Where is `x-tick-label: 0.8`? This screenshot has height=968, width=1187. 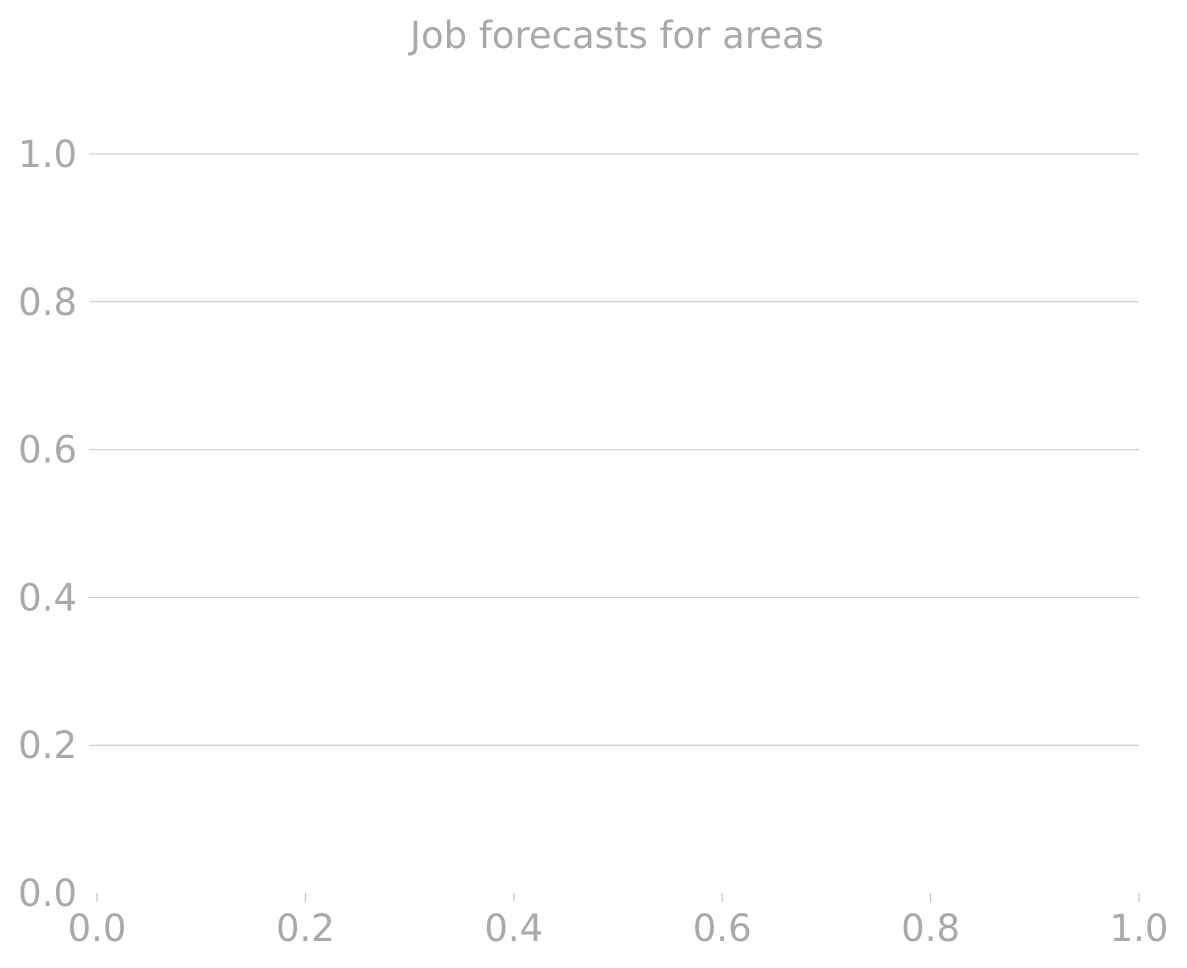
x-tick-label: 0.8 is located at coordinates (930, 928).